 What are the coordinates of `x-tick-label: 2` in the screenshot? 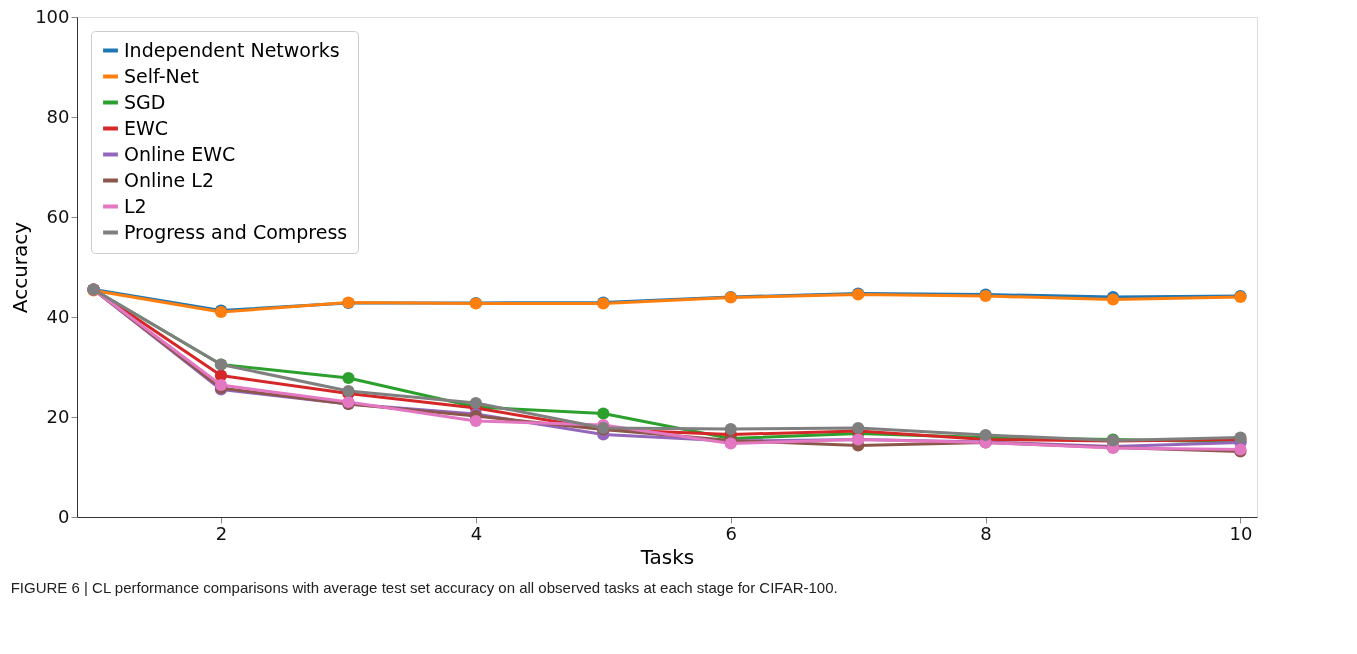 It's located at (221, 533).